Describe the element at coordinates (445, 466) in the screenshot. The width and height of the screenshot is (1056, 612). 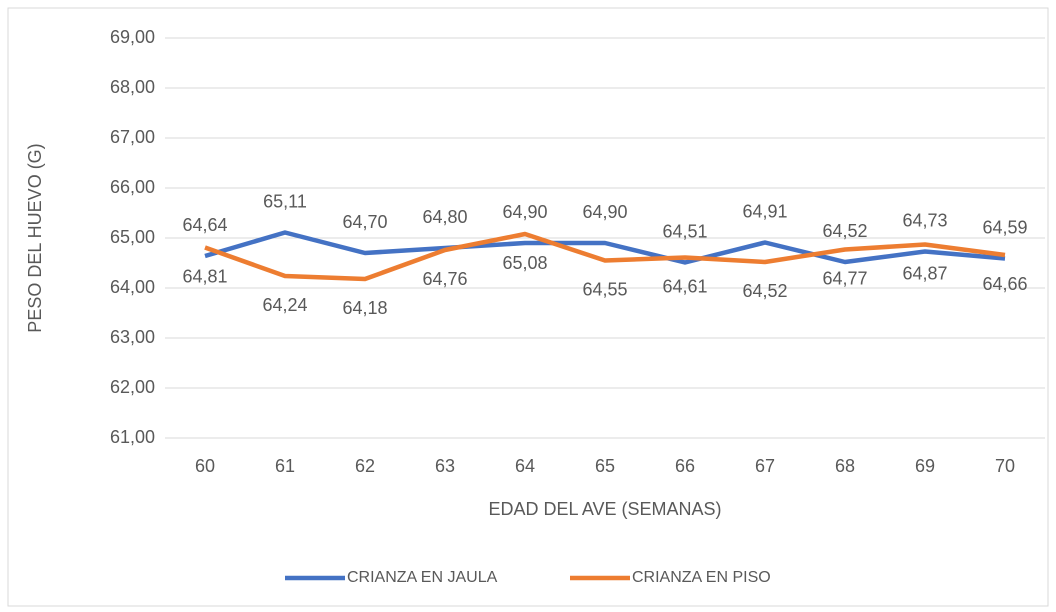
I see `x-tick-label: 63` at that location.